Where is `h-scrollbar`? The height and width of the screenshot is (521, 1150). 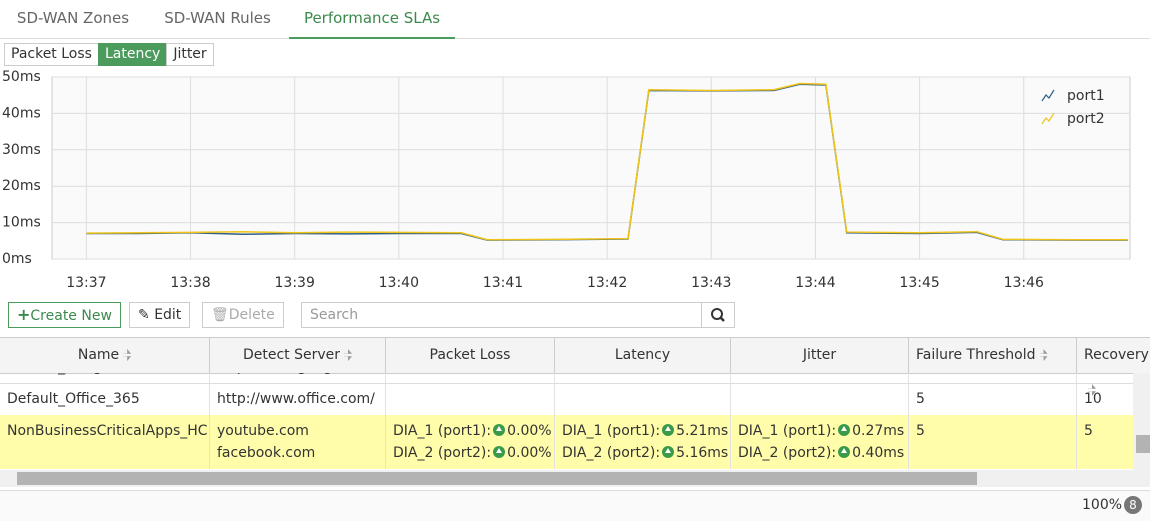 h-scrollbar is located at coordinates (566, 478).